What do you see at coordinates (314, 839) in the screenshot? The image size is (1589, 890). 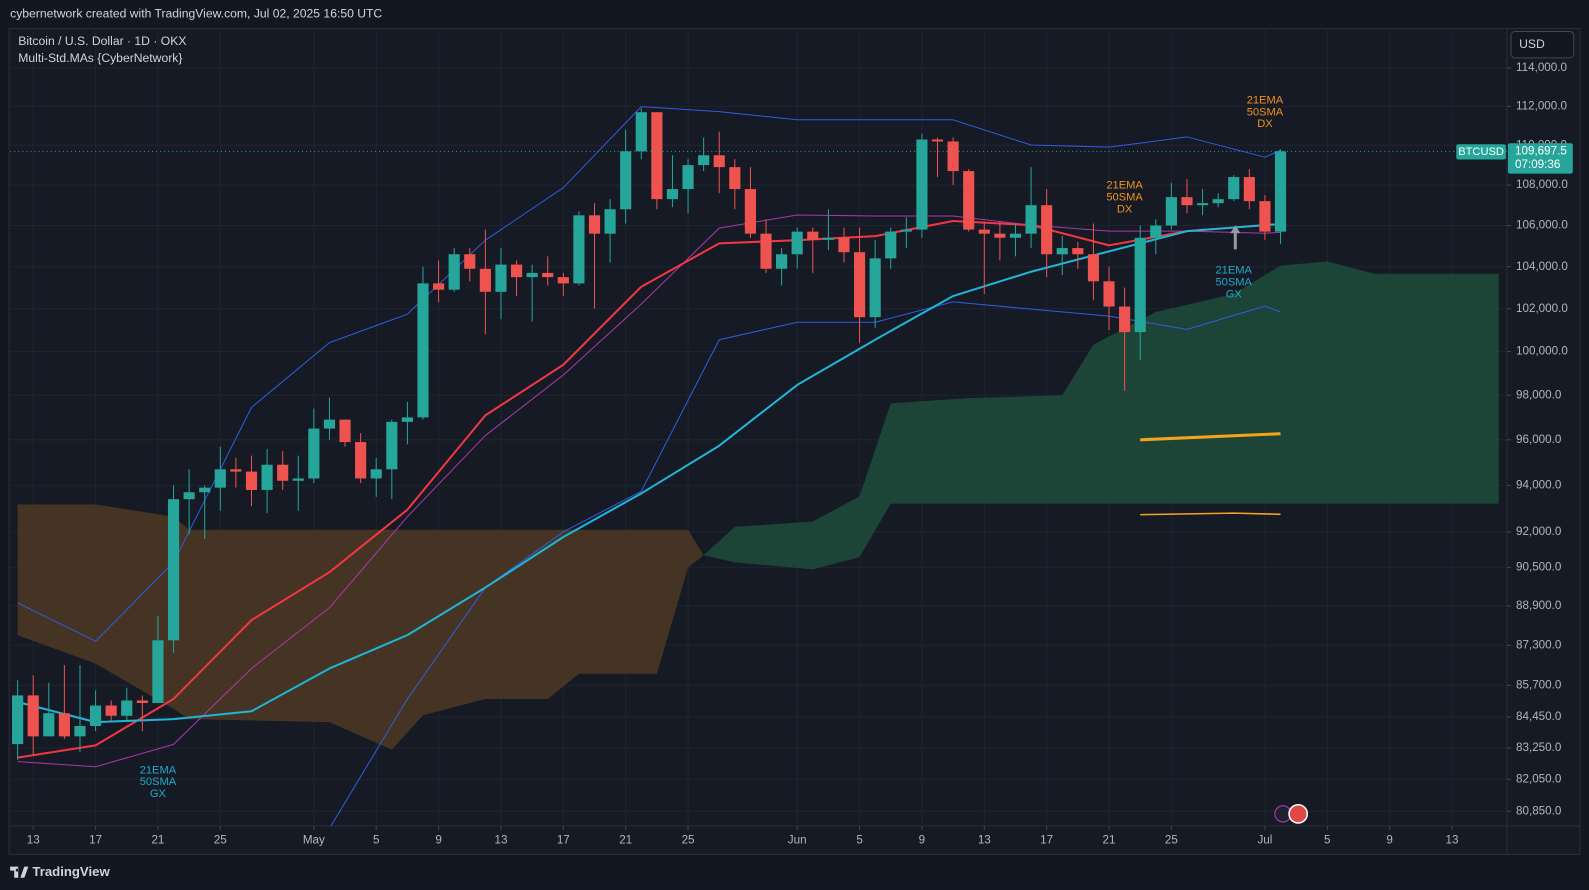 I see `x-tick-label: May` at bounding box center [314, 839].